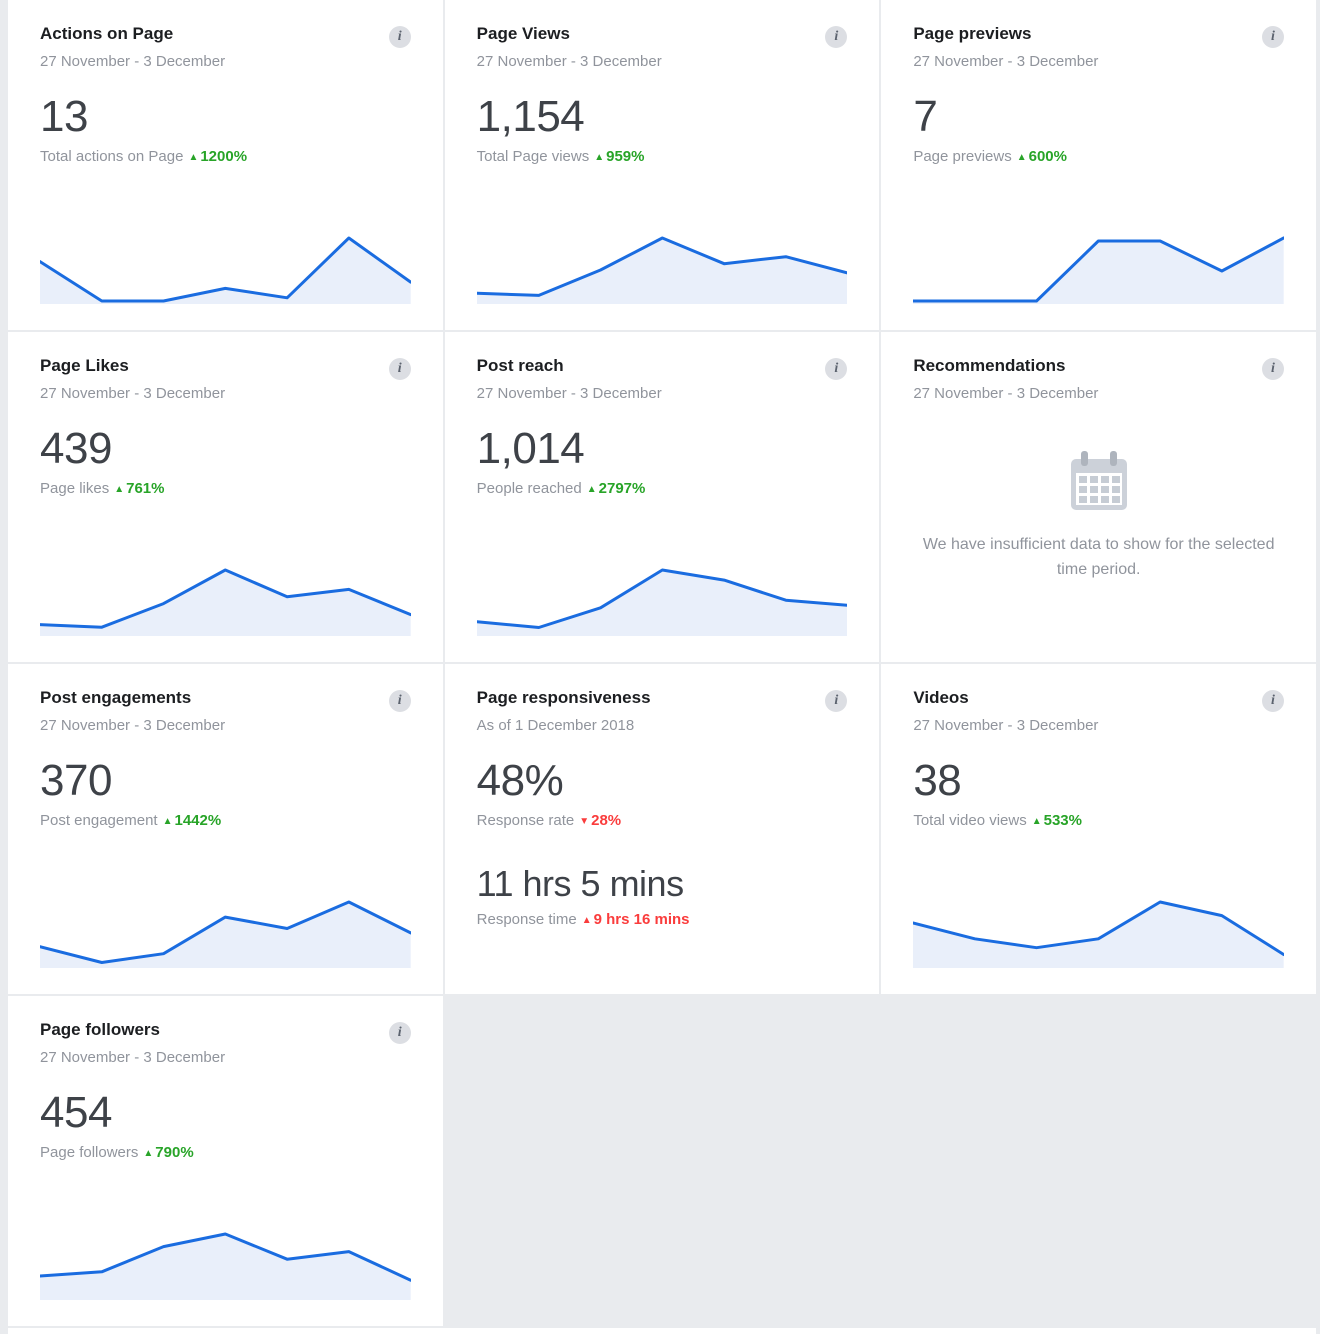  I want to click on metric-delta: ▼ 28%, so click(600, 820).